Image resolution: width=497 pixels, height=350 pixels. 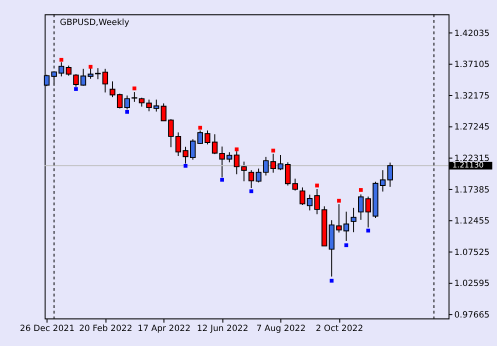 What do you see at coordinates (472, 65) in the screenshot?
I see `y-tick-label: 1.37105` at bounding box center [472, 65].